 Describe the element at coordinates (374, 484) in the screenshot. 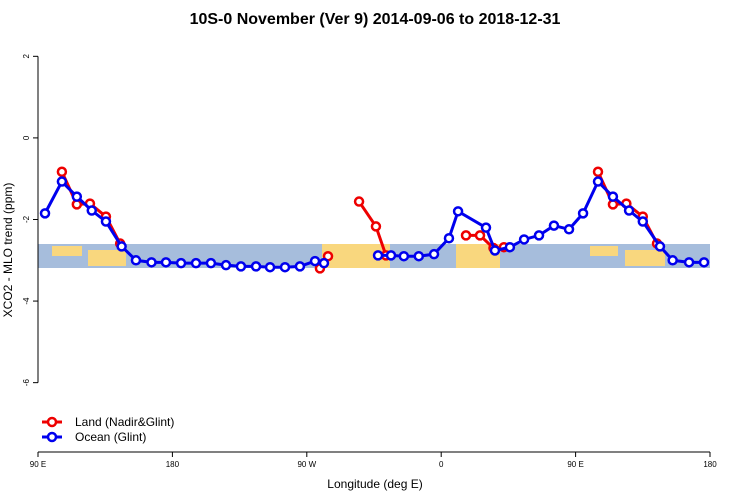

I see `x-axis-title: Longitude (deg E)` at that location.